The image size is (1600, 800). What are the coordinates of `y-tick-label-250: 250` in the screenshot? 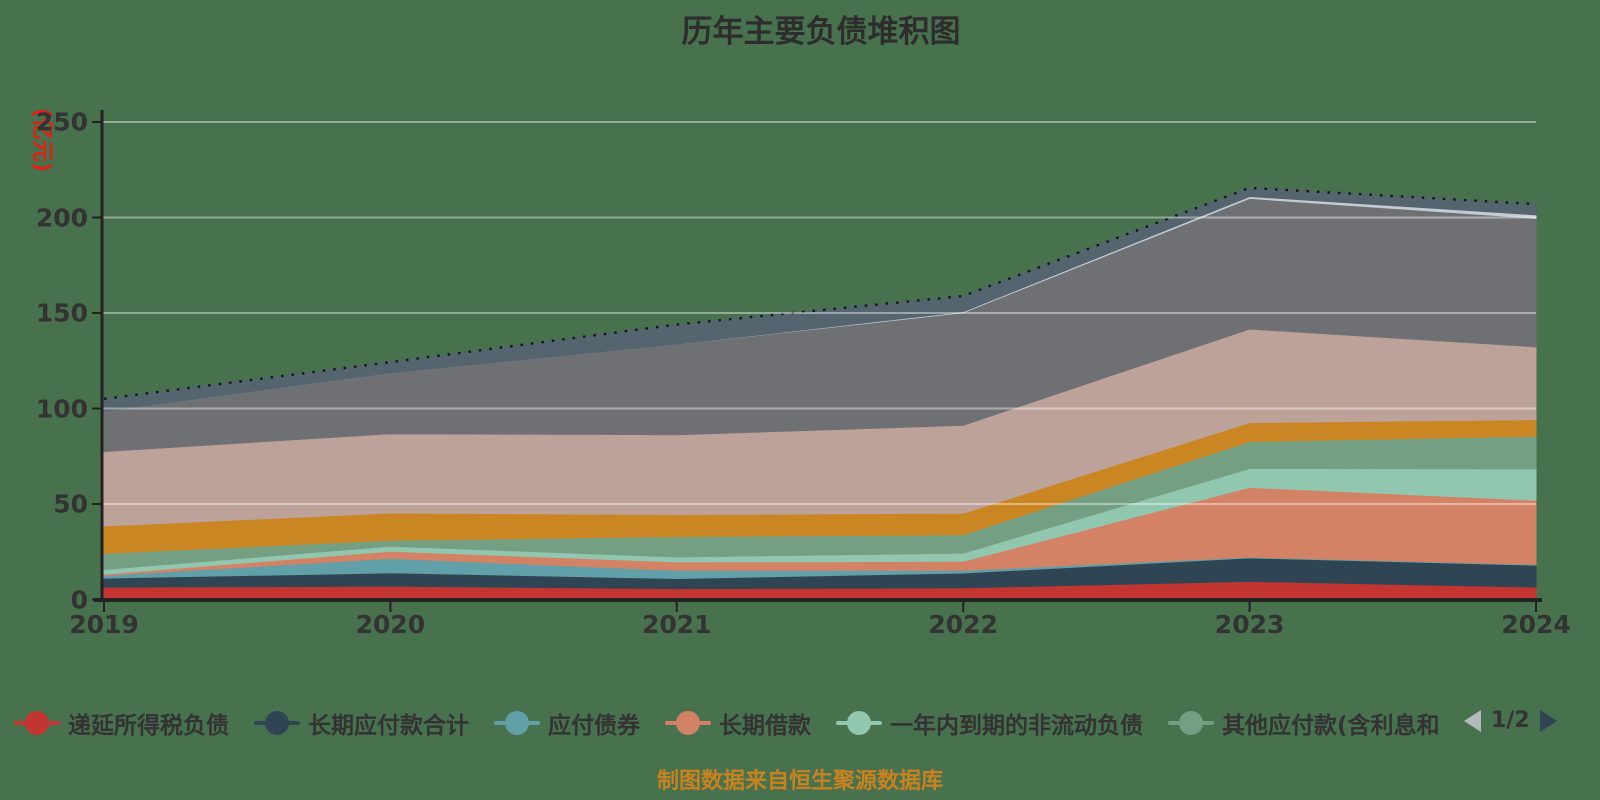 It's located at (61, 122).